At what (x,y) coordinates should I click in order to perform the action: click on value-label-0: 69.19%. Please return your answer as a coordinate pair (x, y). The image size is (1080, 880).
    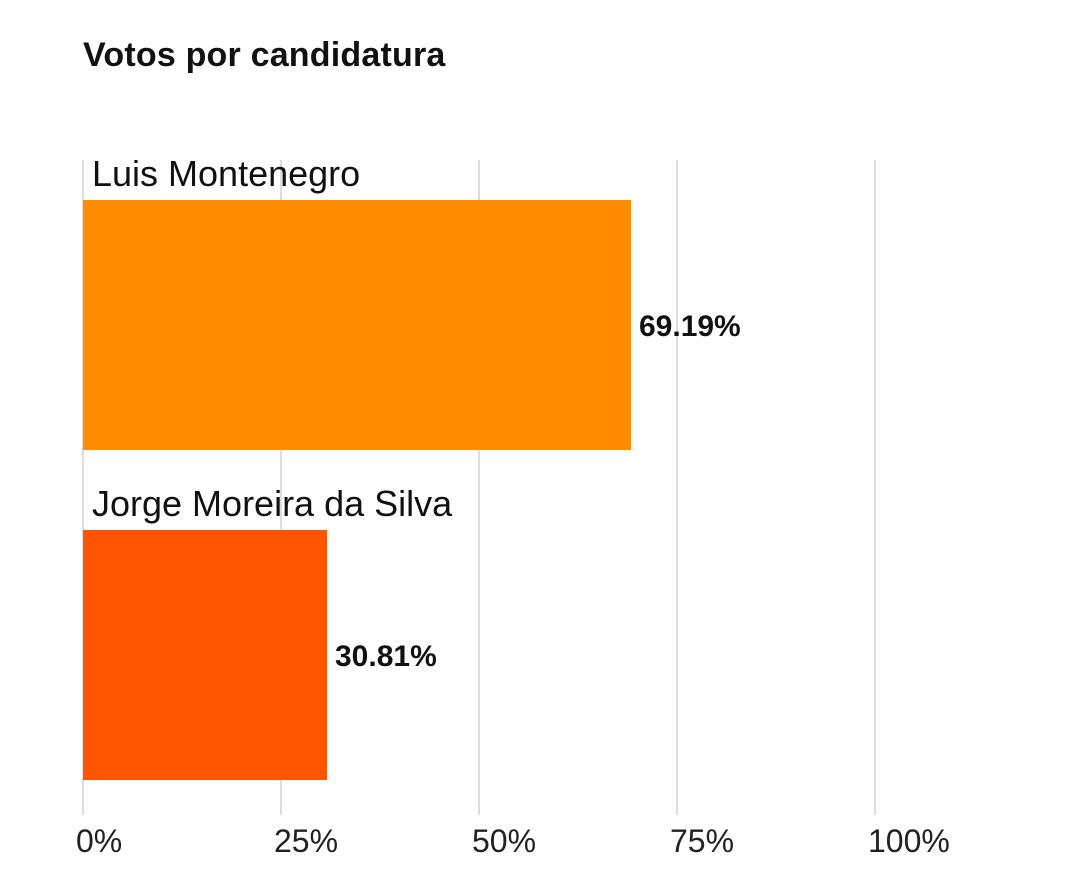
    Looking at the image, I should click on (690, 326).